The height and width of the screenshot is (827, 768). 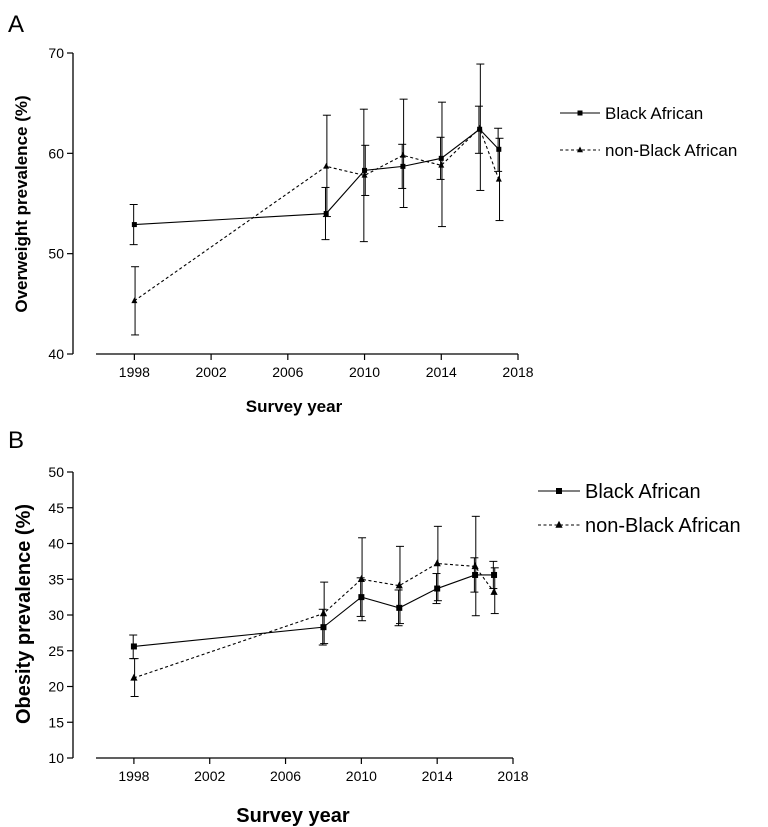 What do you see at coordinates (56, 758) in the screenshot?
I see `y-tick-label: 10` at bounding box center [56, 758].